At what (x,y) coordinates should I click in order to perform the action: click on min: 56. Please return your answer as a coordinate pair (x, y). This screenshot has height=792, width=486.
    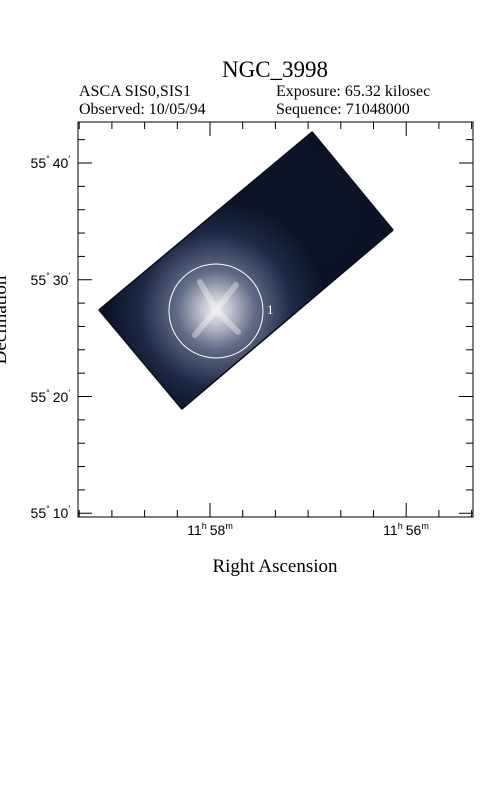
    Looking at the image, I should click on (414, 530).